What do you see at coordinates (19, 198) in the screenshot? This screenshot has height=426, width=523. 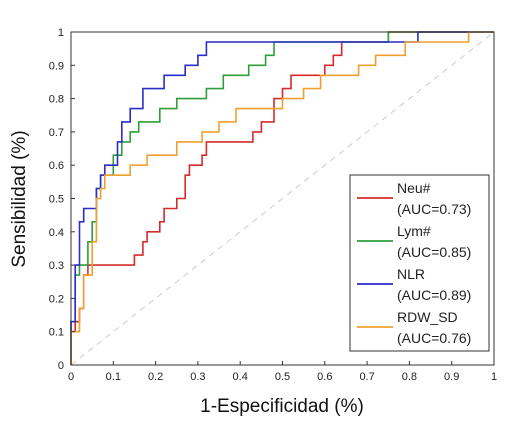 I see `y-axis-title: Sensibilidad (%)` at bounding box center [19, 198].